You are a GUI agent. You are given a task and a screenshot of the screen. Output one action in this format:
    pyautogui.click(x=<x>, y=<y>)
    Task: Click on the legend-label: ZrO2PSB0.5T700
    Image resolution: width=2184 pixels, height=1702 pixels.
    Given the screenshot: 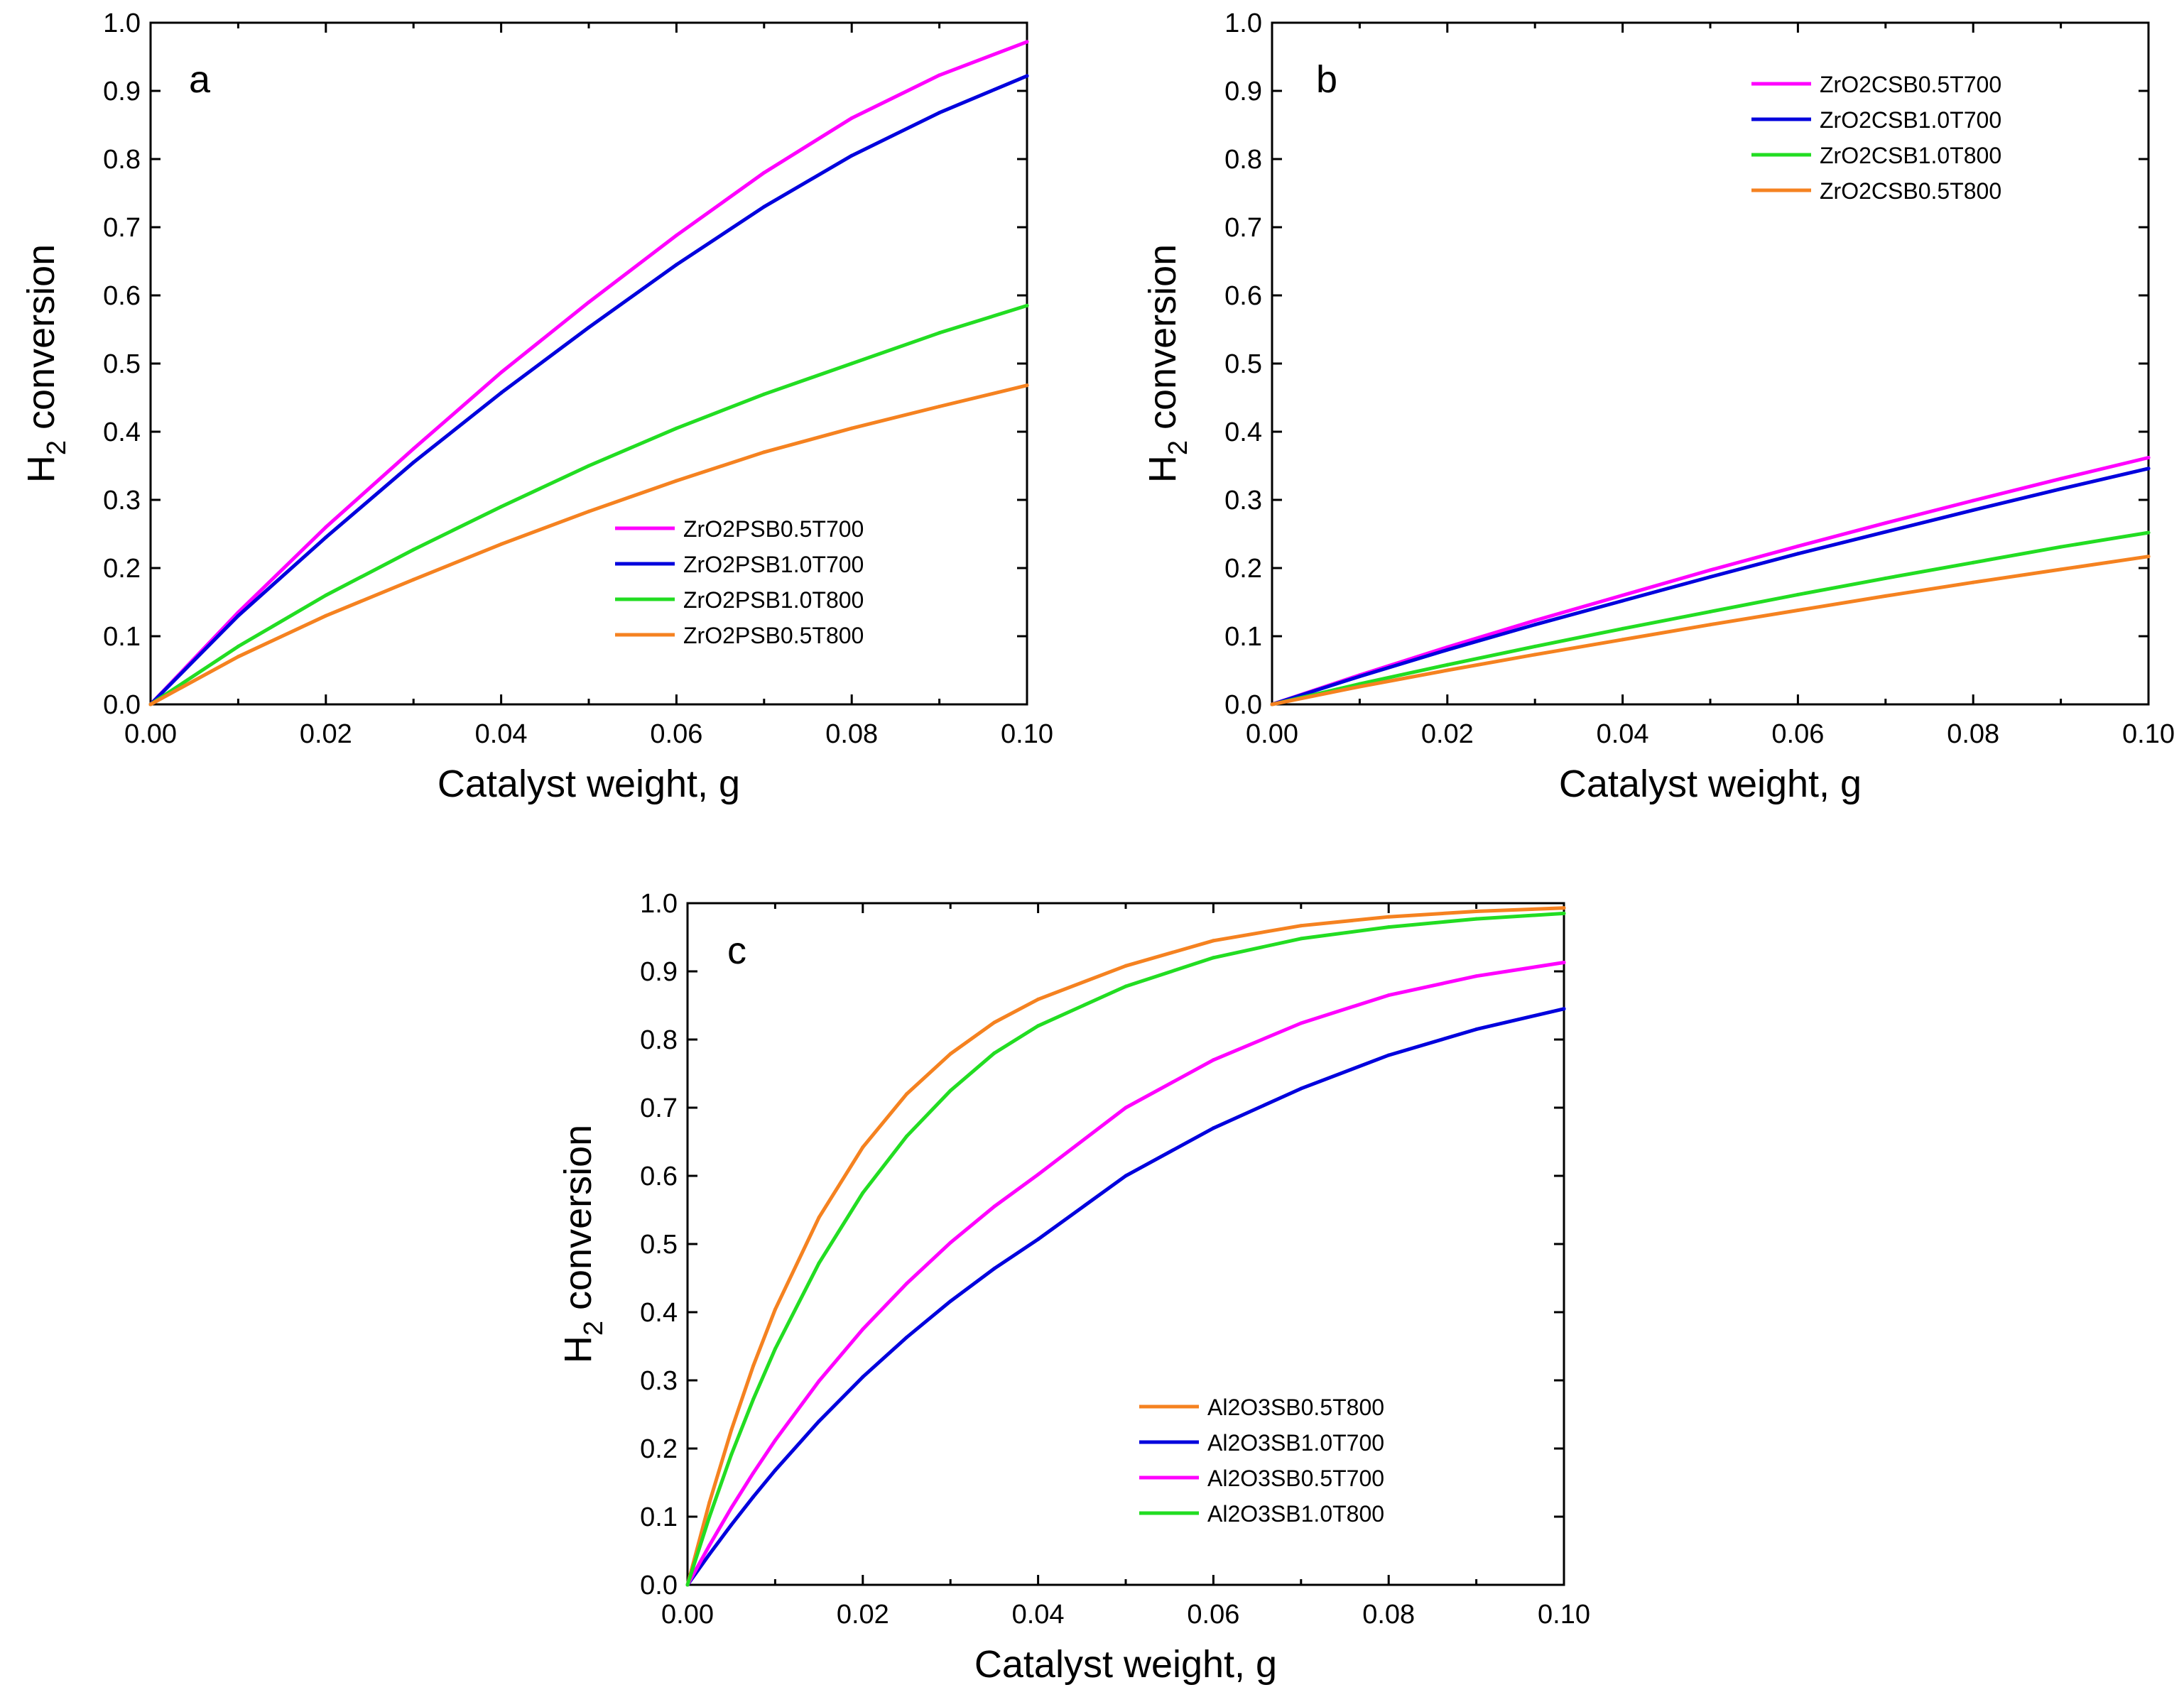 What is the action you would take?
    pyautogui.click(x=773, y=529)
    